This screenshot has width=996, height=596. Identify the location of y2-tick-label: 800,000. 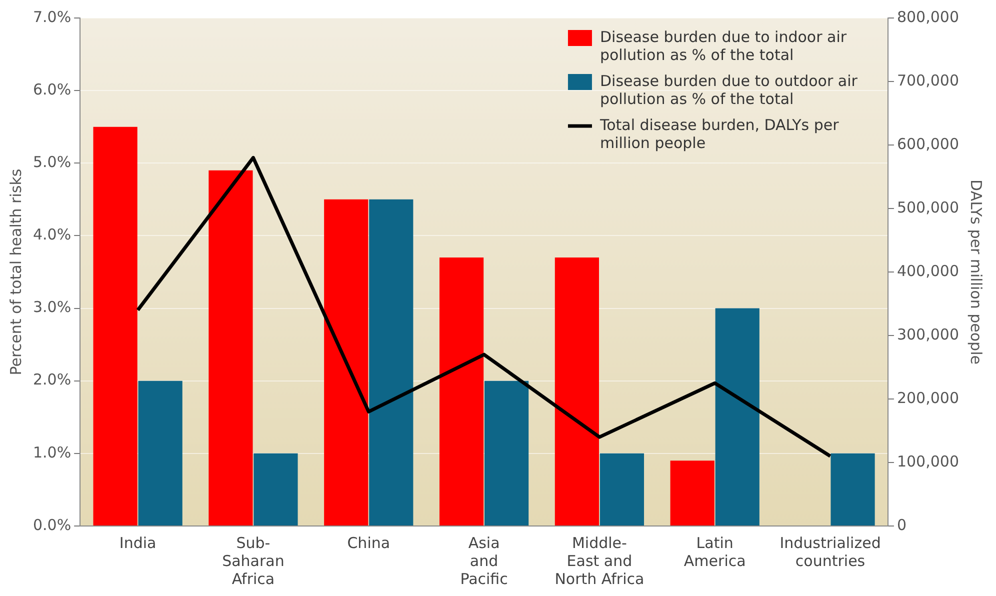
(927, 17).